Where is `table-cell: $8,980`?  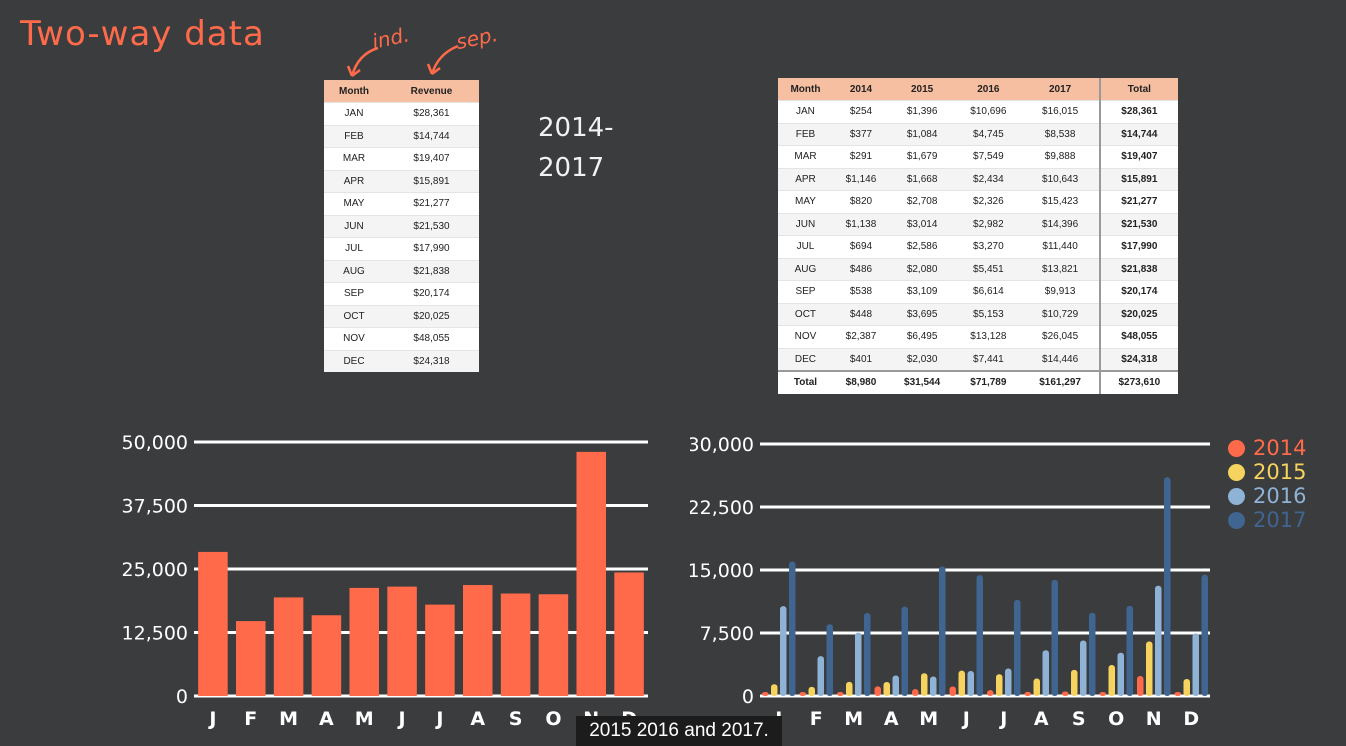 table-cell: $8,980 is located at coordinates (860, 382).